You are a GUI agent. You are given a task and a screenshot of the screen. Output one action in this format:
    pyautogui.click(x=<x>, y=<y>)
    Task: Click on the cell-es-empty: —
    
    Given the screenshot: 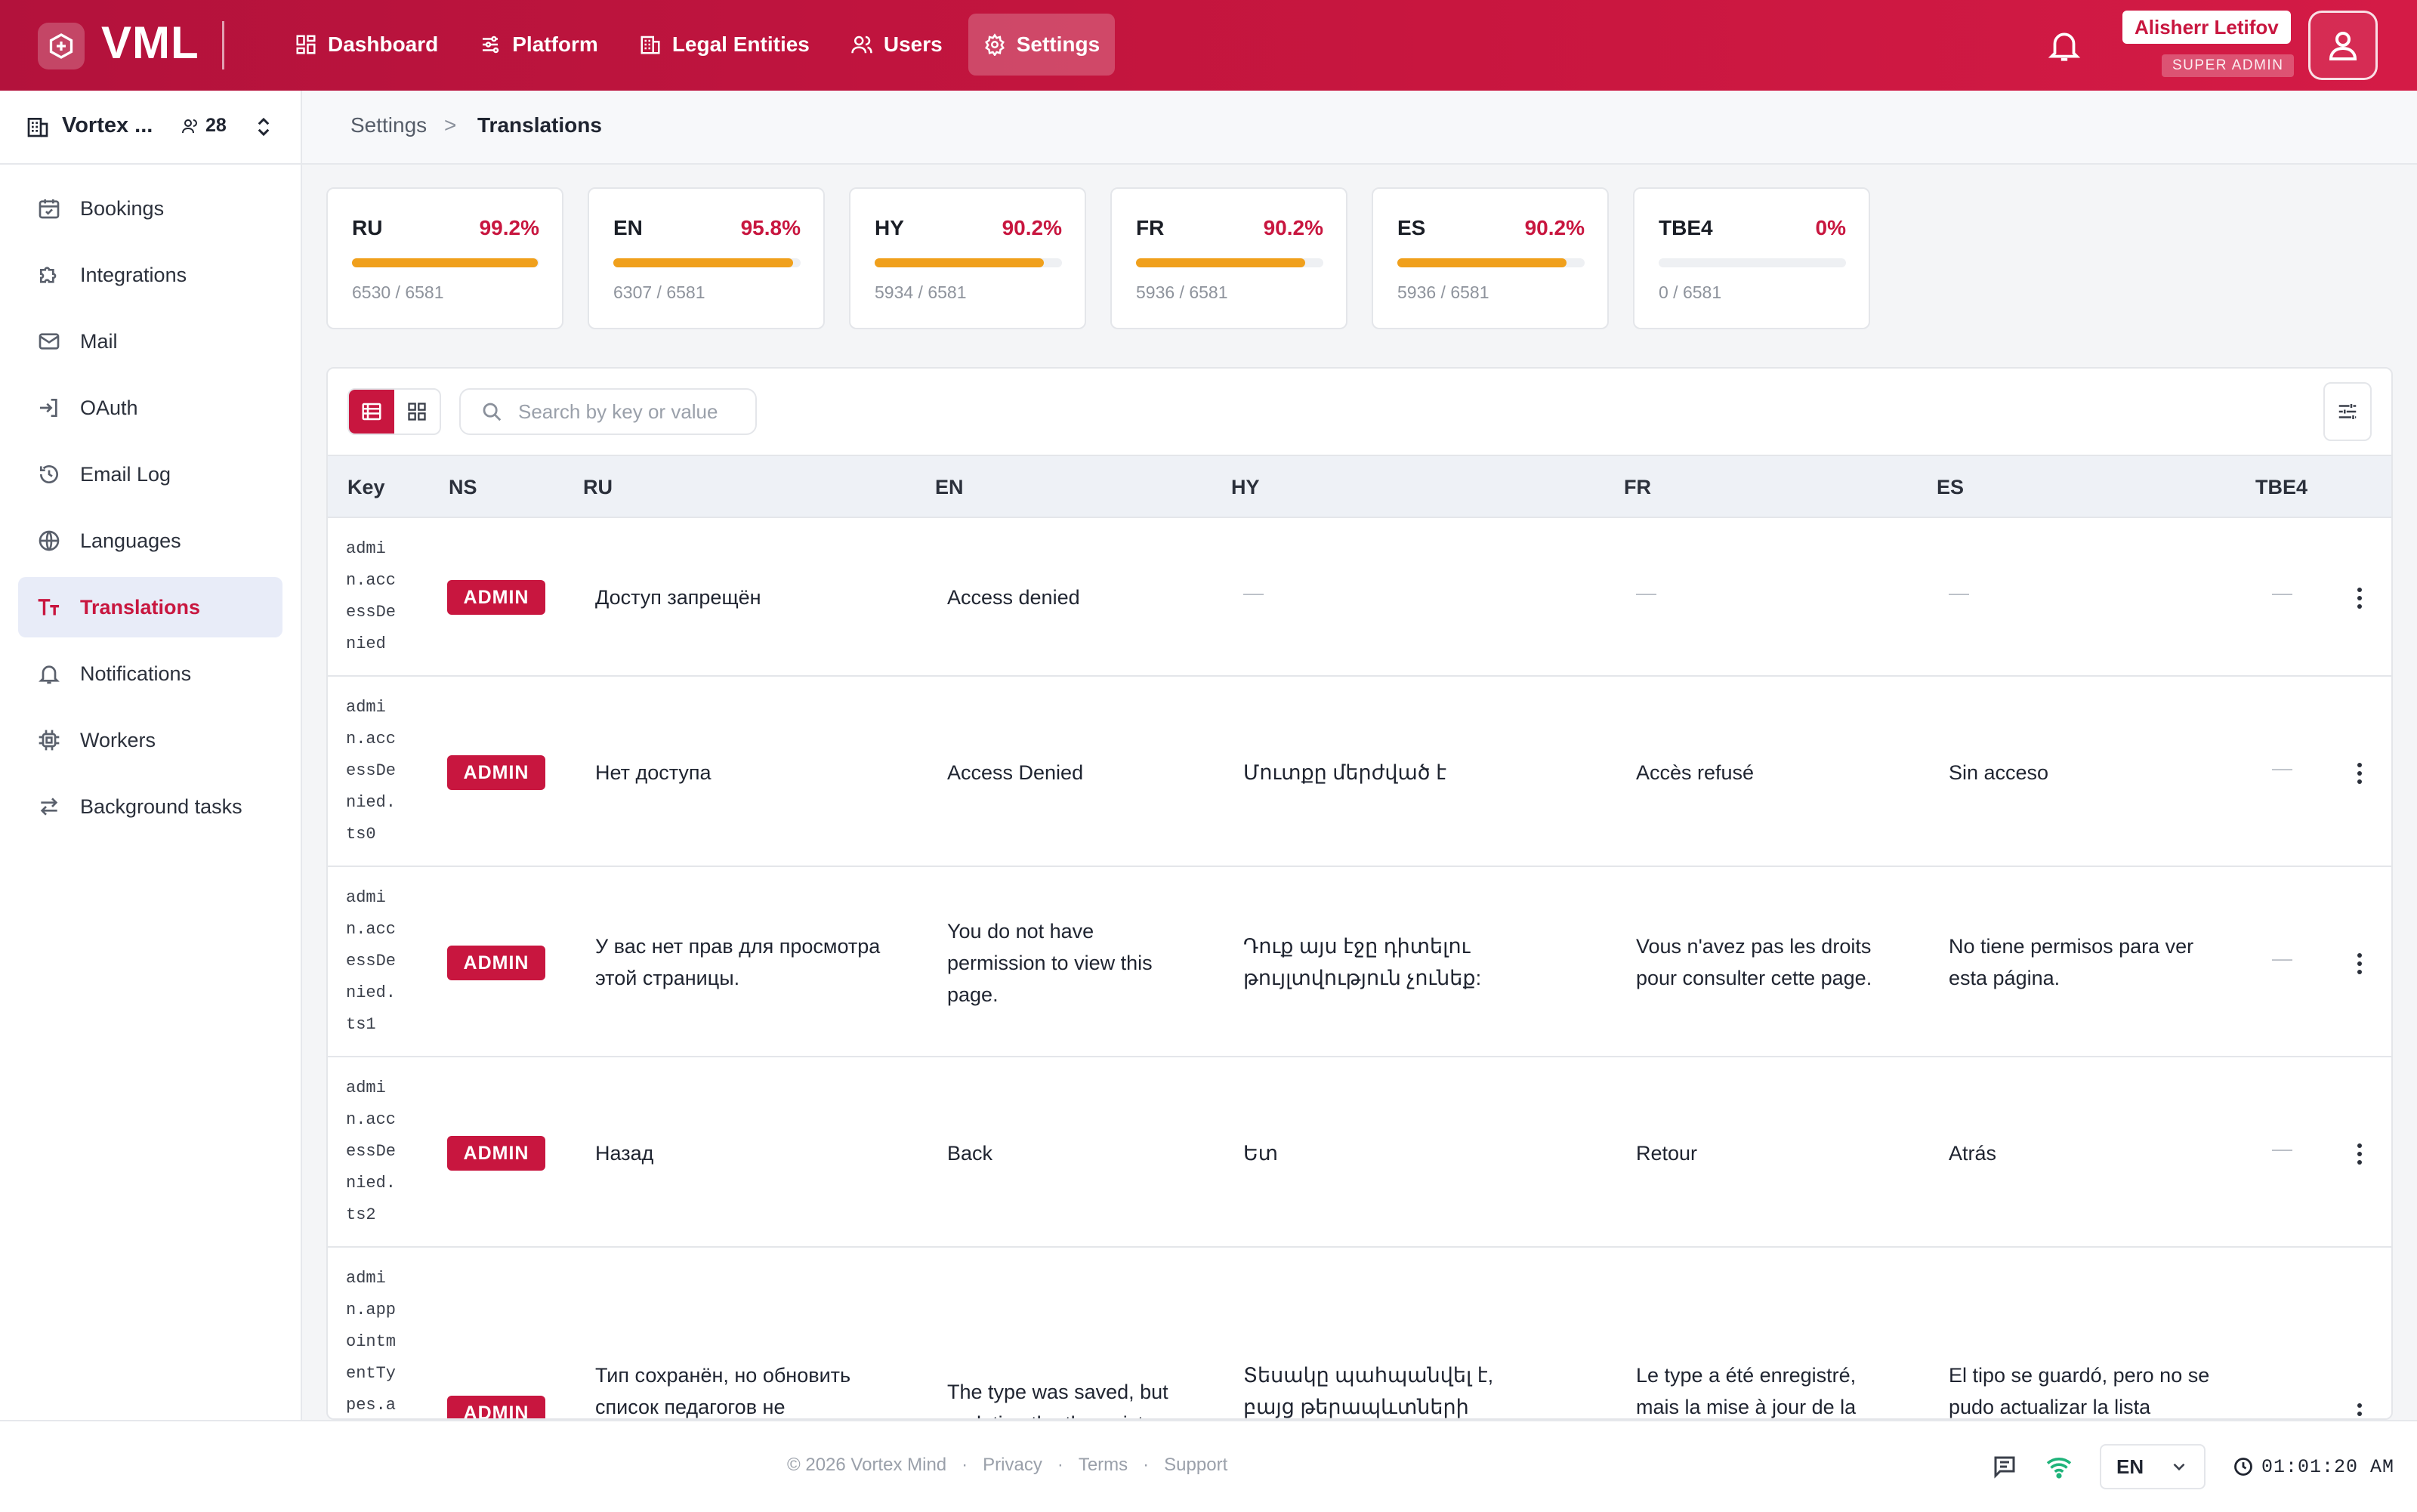 What is the action you would take?
    pyautogui.click(x=1959, y=593)
    